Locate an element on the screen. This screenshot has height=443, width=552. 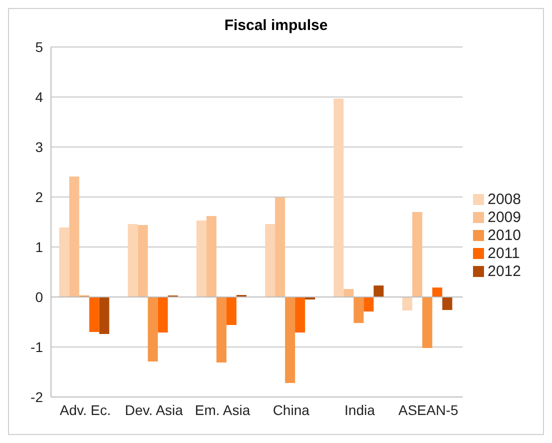
legend-label: 2012 is located at coordinates (504, 271).